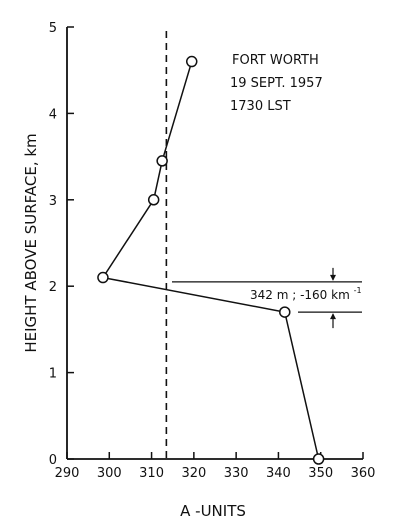 Image resolution: width=410 pixels, height=531 pixels. I want to click on title-line-1: FORT WORTH, so click(275, 60).